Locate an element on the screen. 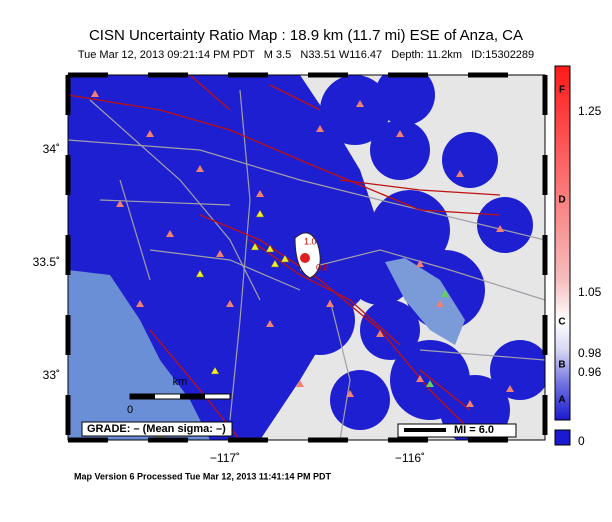 The height and width of the screenshot is (522, 612). stations-green is located at coordinates (437, 338).